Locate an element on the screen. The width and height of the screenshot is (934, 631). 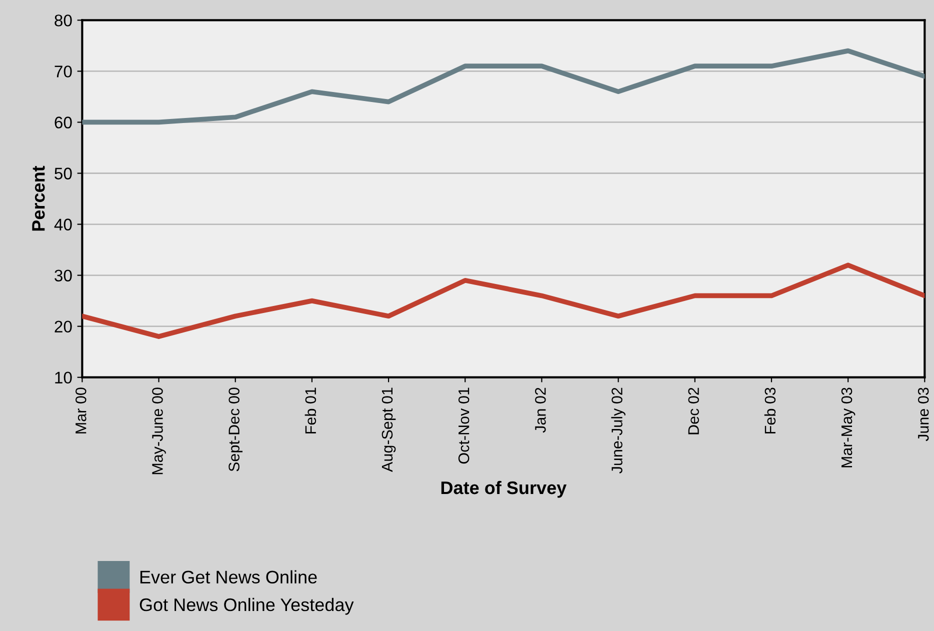
x-tick-label: May-June 00 is located at coordinates (159, 431).